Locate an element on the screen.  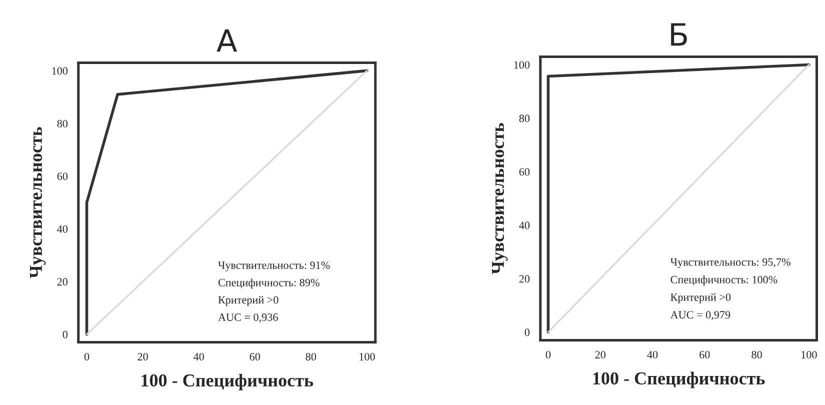
annotation: Чувствительность: 91% is located at coordinates (274, 266).